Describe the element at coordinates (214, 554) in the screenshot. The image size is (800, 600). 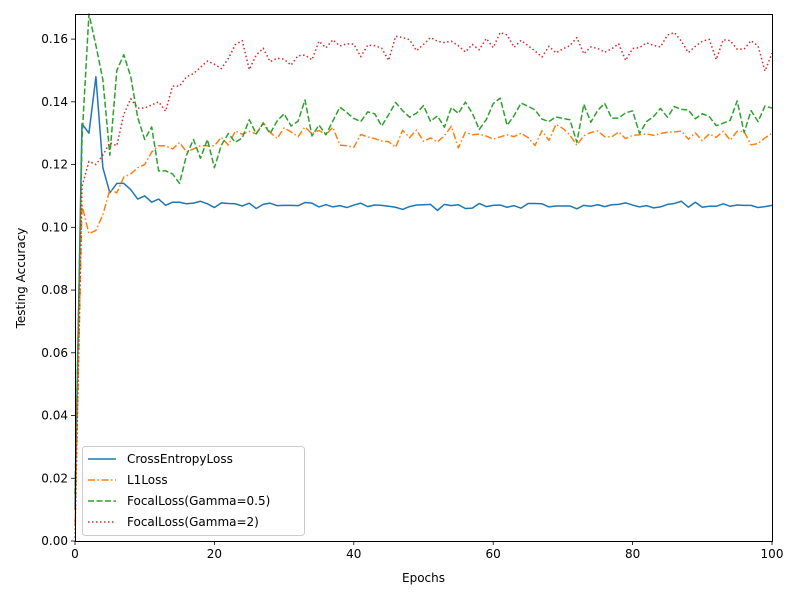
I see `x-tick-label: 20` at that location.